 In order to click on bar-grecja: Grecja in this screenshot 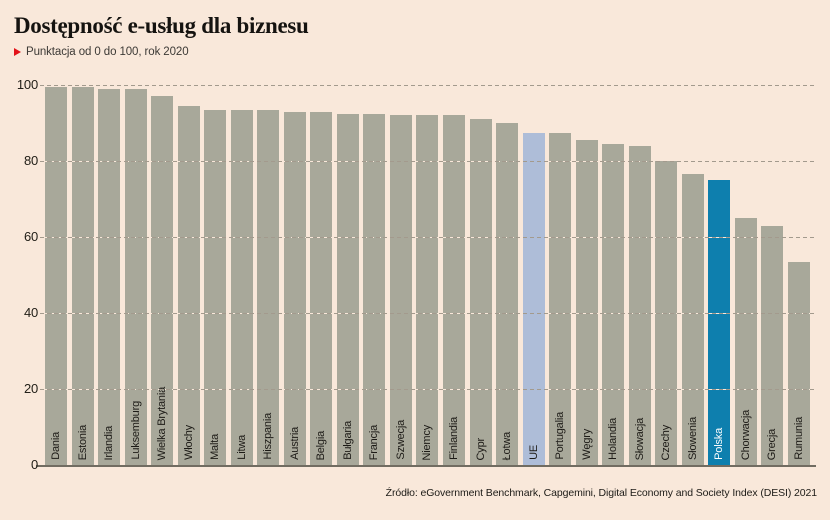, I will do `click(772, 345)`.